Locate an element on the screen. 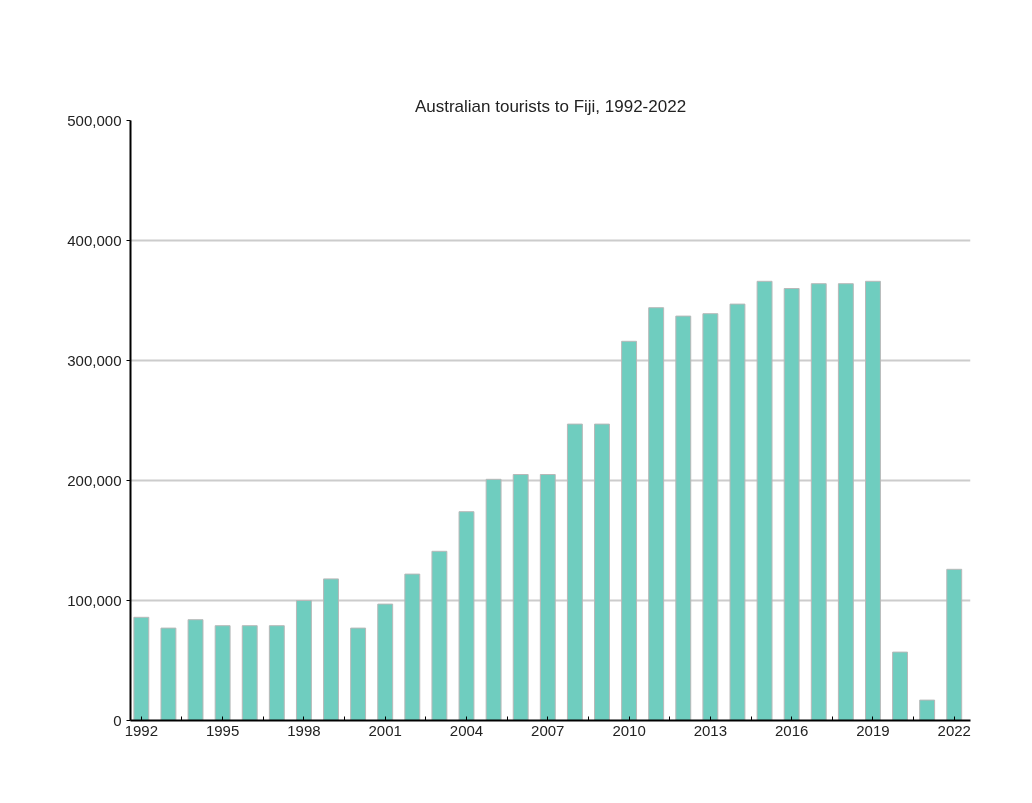 This screenshot has height=803, width=1032. y-tick-label: 0 is located at coordinates (117, 720).